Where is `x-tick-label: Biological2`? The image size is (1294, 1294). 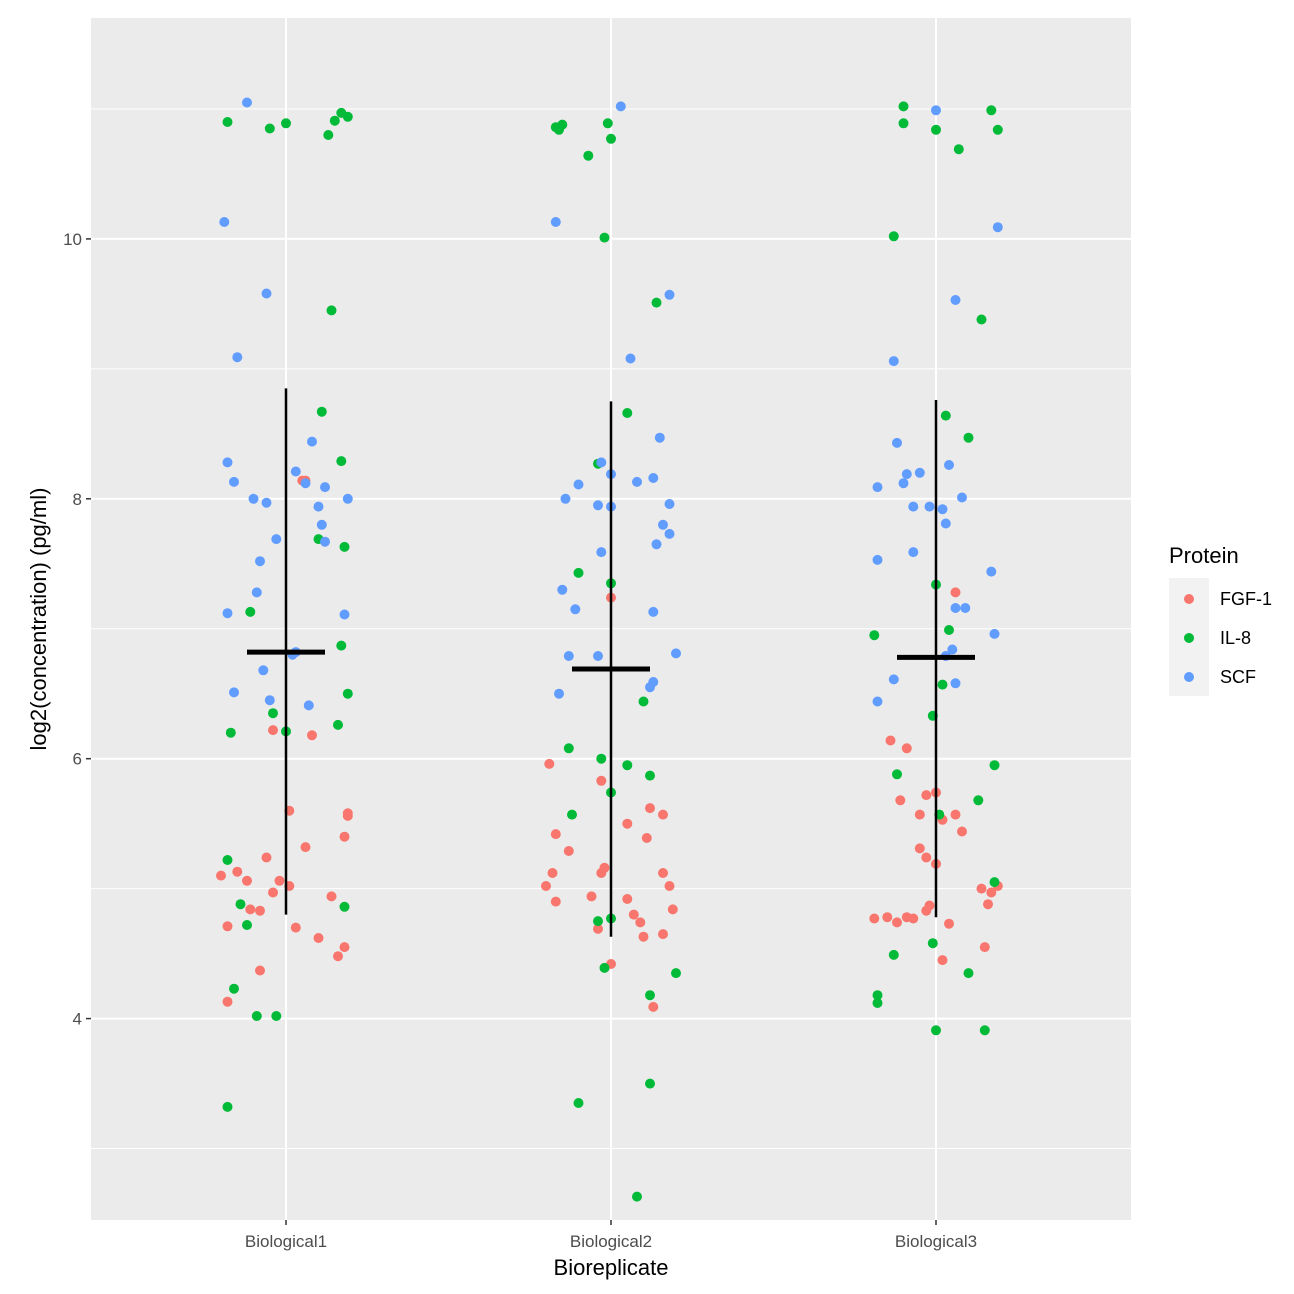 x-tick-label: Biological2 is located at coordinates (611, 1241).